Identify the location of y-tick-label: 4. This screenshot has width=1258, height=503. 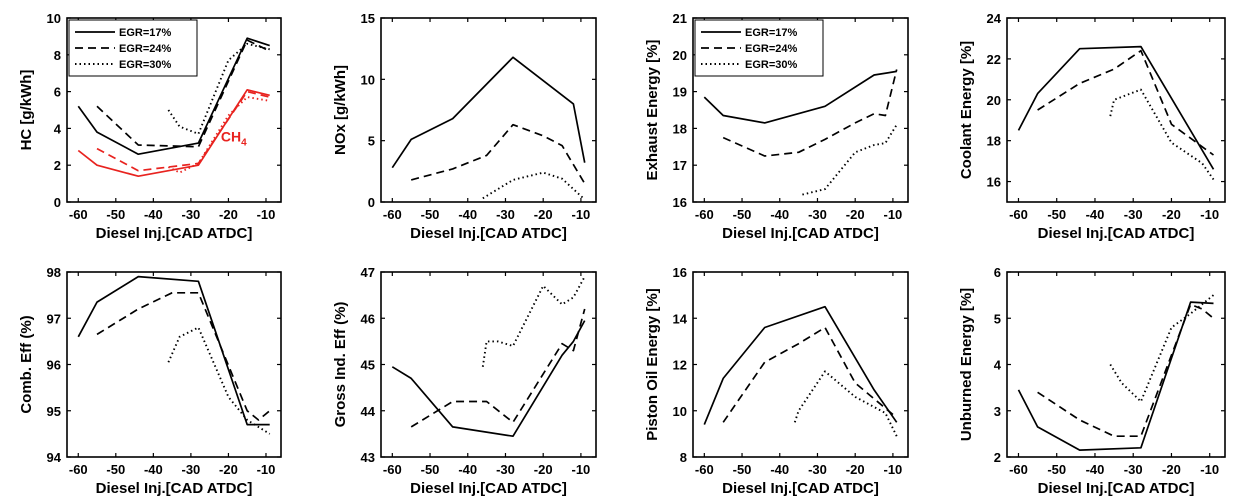
(58, 128).